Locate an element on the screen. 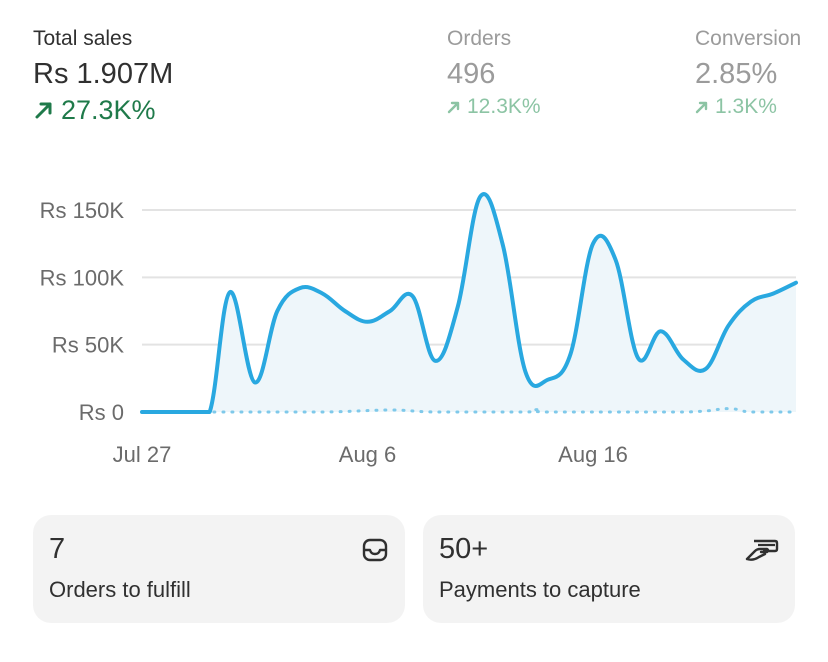 Image resolution: width=828 pixels, height=662 pixels. hand-payment-icon is located at coordinates (762, 550).